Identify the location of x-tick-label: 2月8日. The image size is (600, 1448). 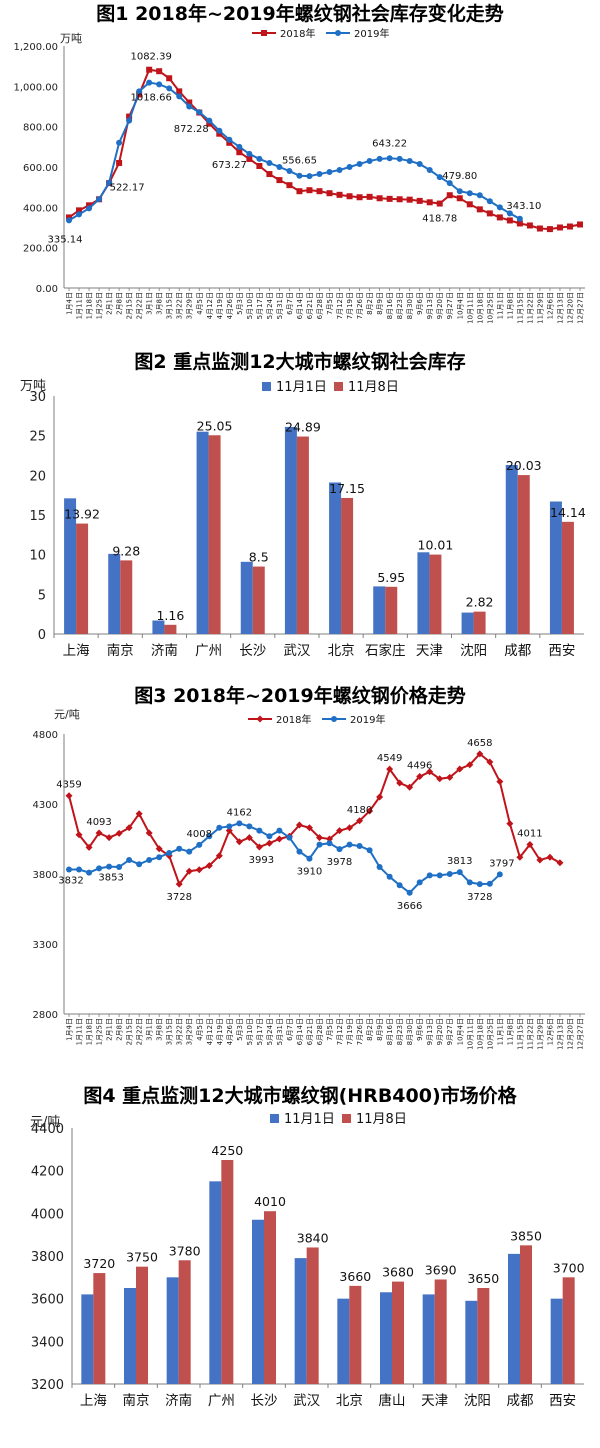
(120, 303).